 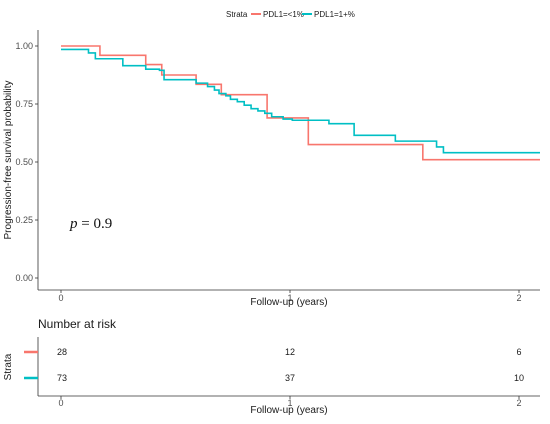 What do you see at coordinates (290, 352) in the screenshot?
I see `risk-count: 12` at bounding box center [290, 352].